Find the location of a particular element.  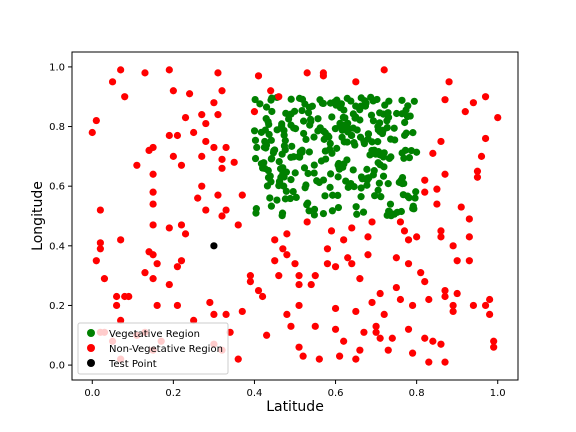

x-tick-label: 0.4 is located at coordinates (255, 393).